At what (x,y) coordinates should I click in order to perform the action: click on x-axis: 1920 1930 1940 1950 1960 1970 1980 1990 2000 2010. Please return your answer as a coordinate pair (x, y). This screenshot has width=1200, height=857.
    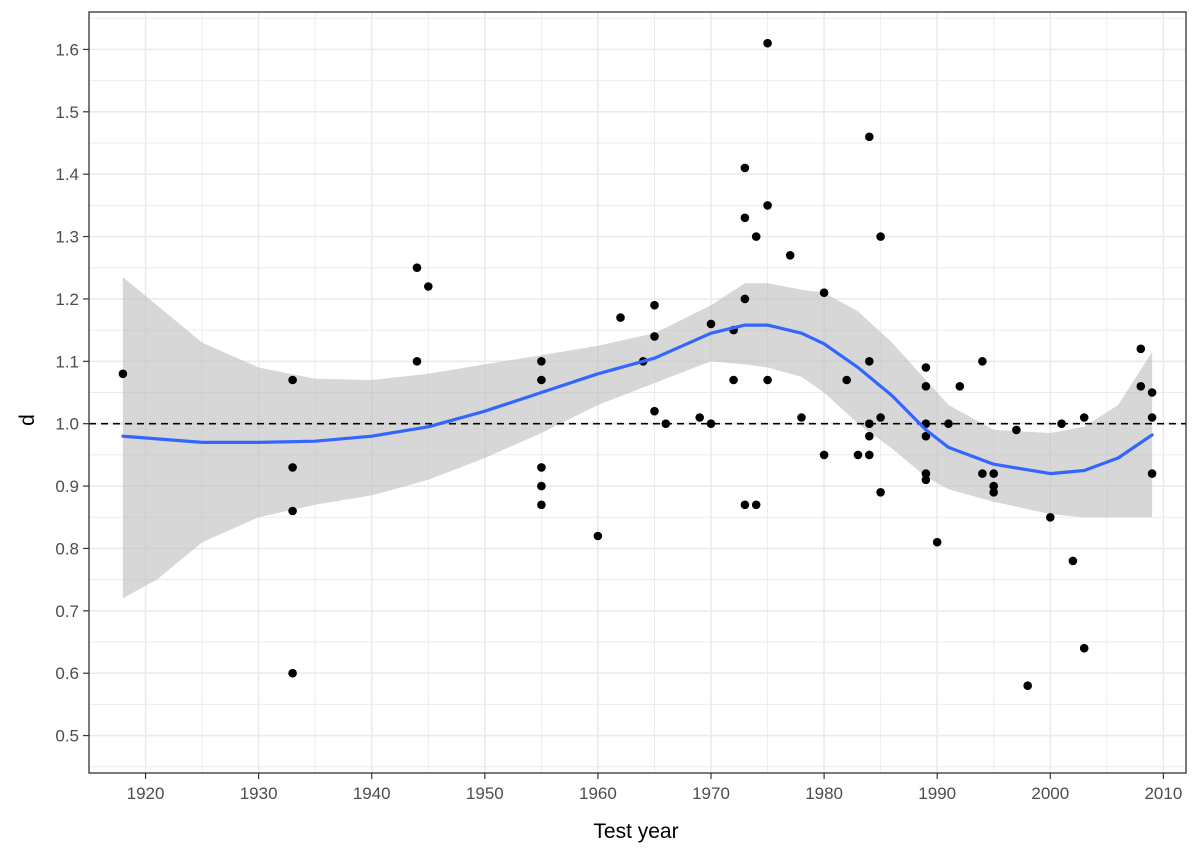
    Looking at the image, I should click on (654, 788).